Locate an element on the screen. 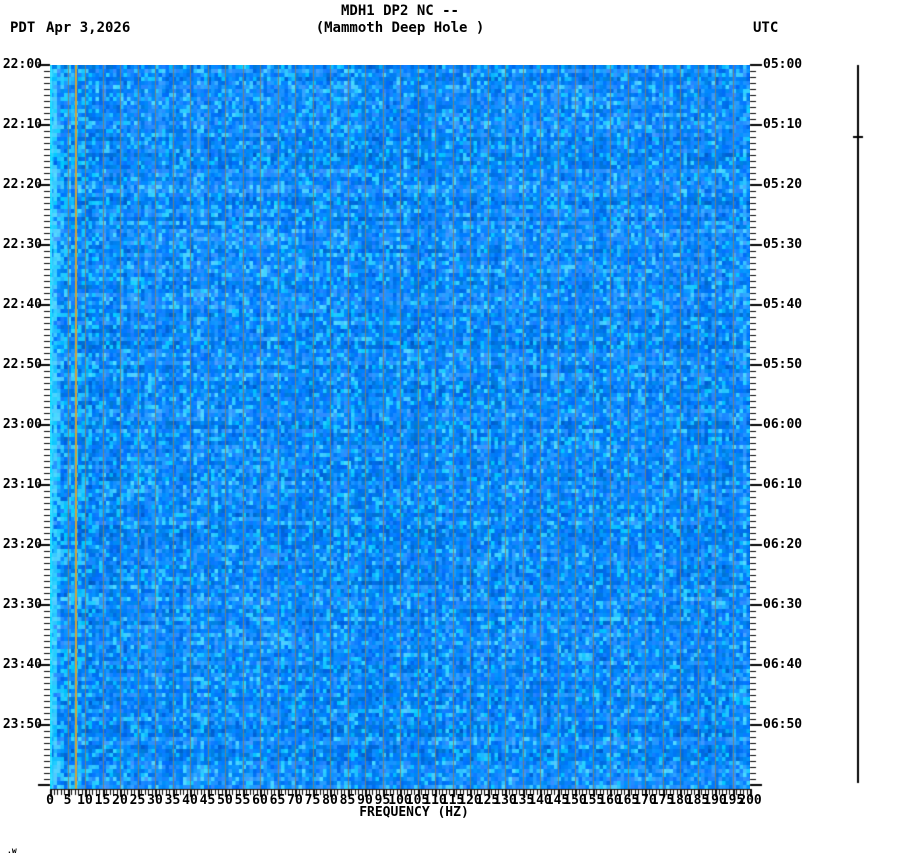 The height and width of the screenshot is (864, 902). frequency-tick-label: 25 is located at coordinates (137, 800).